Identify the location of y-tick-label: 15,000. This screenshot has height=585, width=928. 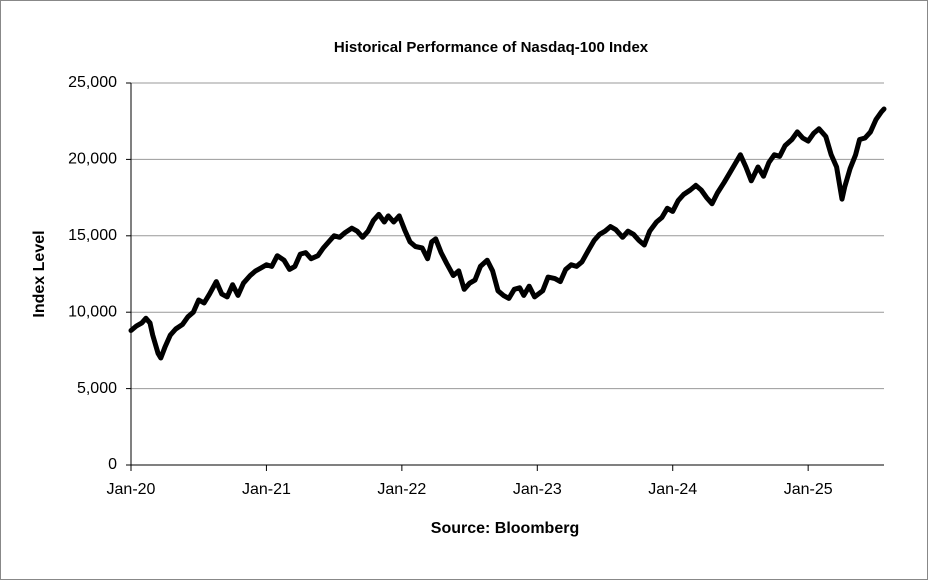
(92, 235).